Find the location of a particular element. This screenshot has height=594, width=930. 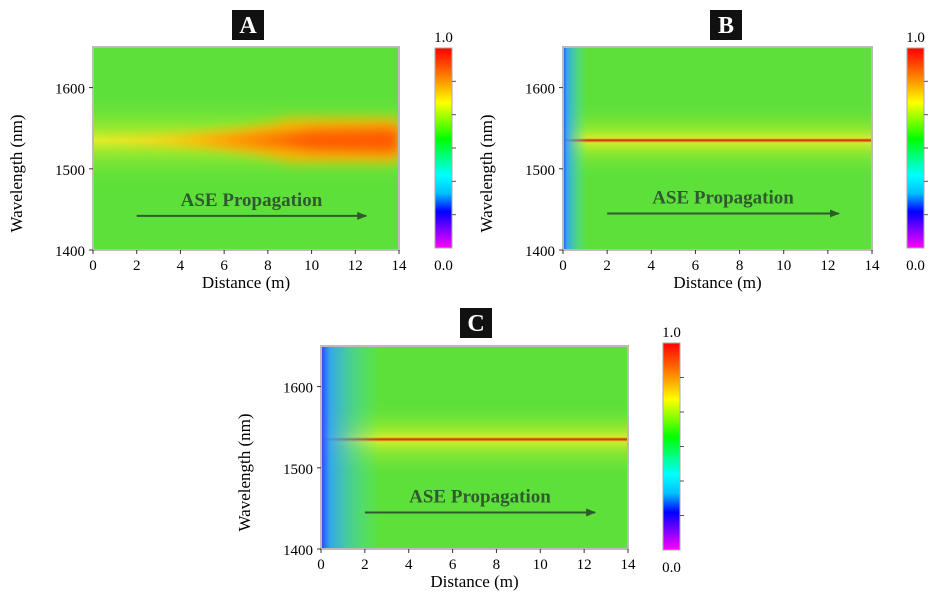

panel-label: B is located at coordinates (726, 26).